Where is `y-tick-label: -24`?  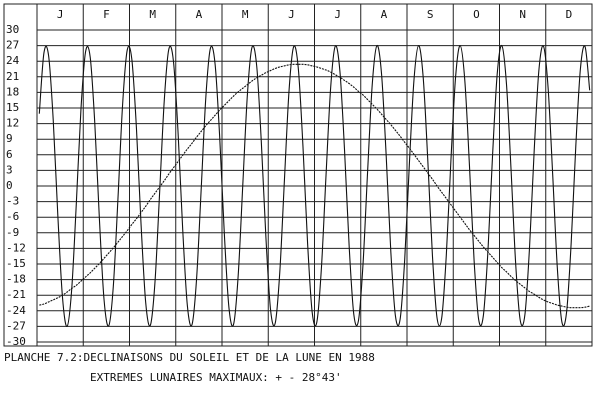 y-tick-label: -24 is located at coordinates (16, 310).